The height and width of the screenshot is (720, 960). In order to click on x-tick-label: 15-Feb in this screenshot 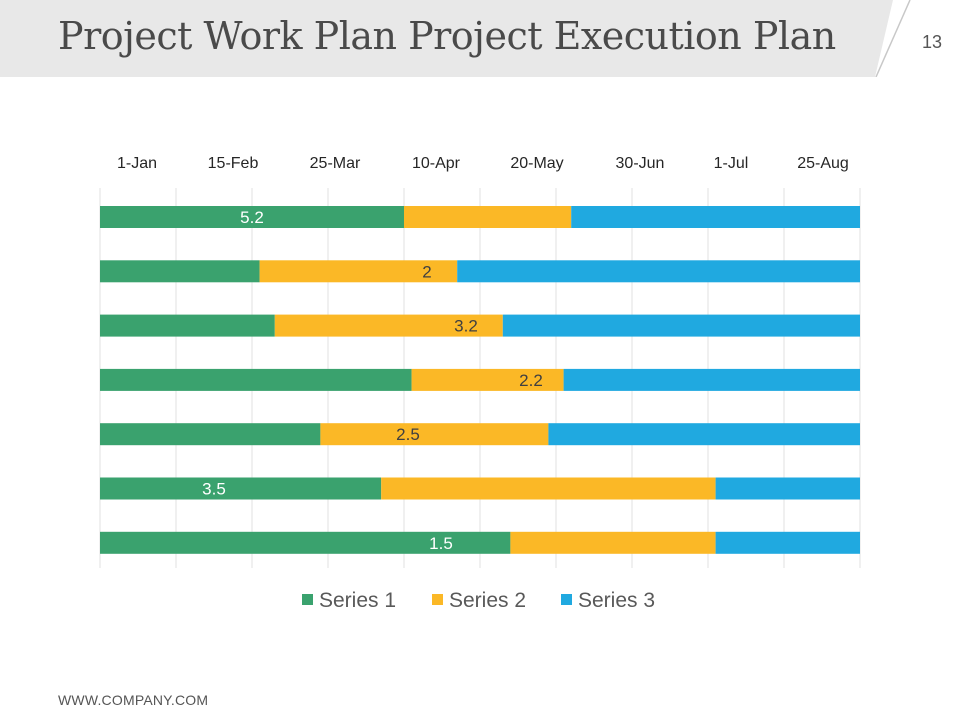, I will do `click(233, 163)`.